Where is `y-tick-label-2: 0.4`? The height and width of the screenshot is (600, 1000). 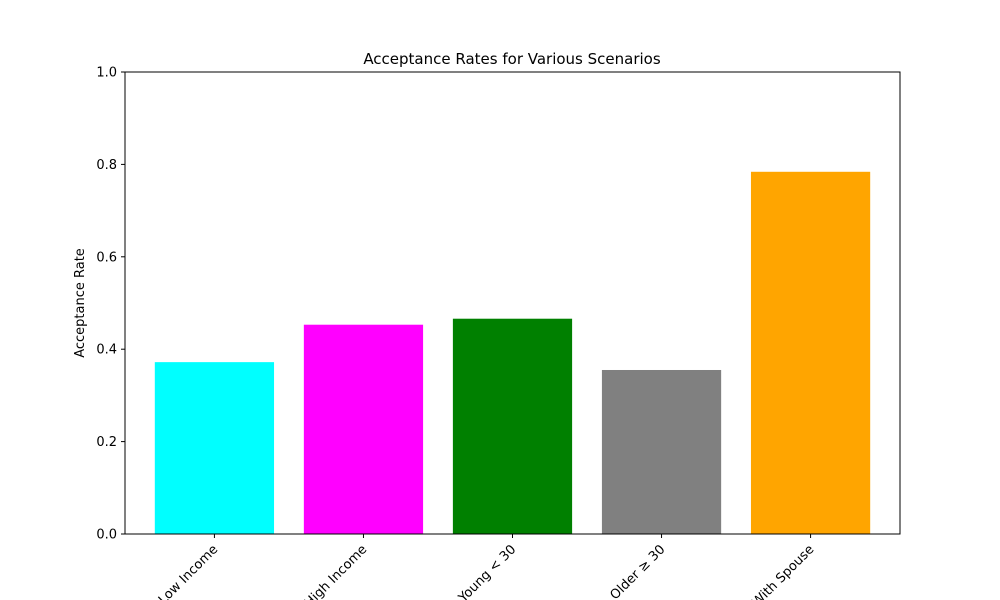 y-tick-label-2: 0.4 is located at coordinates (106, 350).